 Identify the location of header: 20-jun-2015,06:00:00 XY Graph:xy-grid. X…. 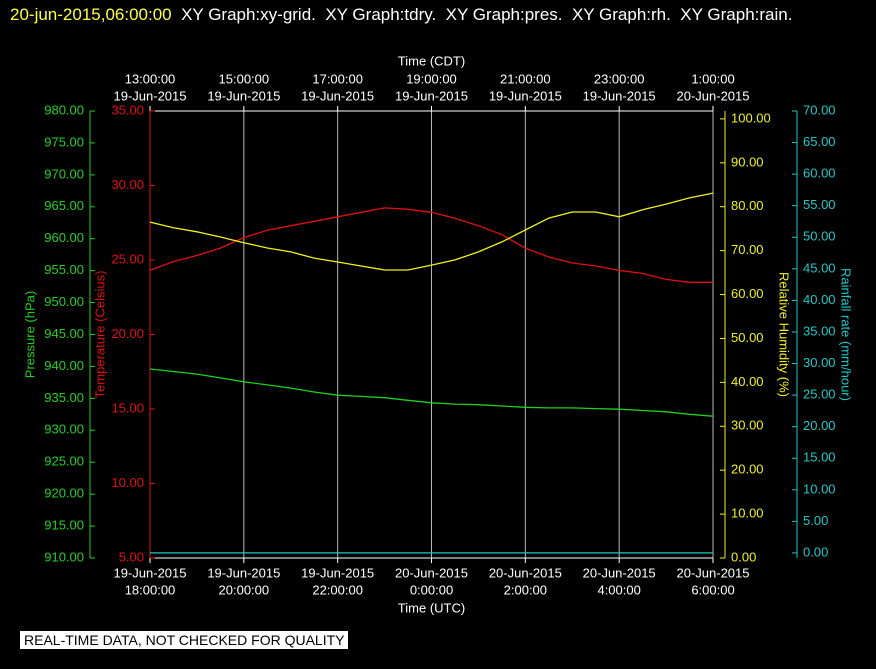
(435, 15).